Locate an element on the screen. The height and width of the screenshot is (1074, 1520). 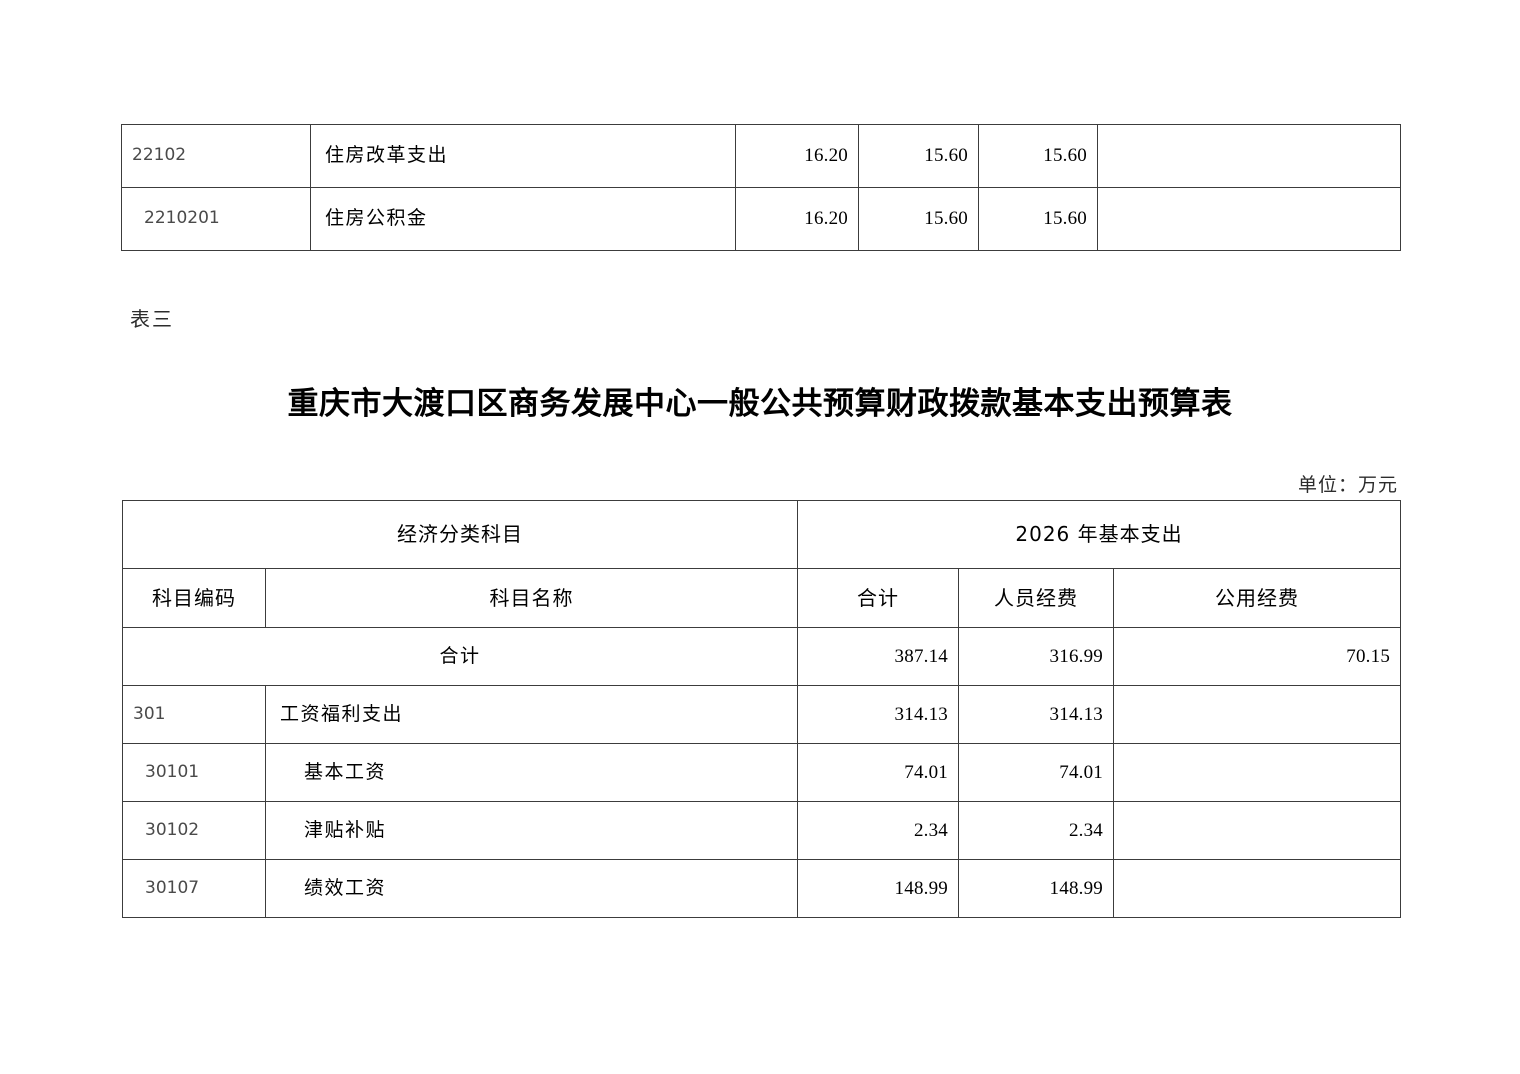
table-row: 22102 住房改革支出 16.20 15.60 15.60 is located at coordinates (761, 156).